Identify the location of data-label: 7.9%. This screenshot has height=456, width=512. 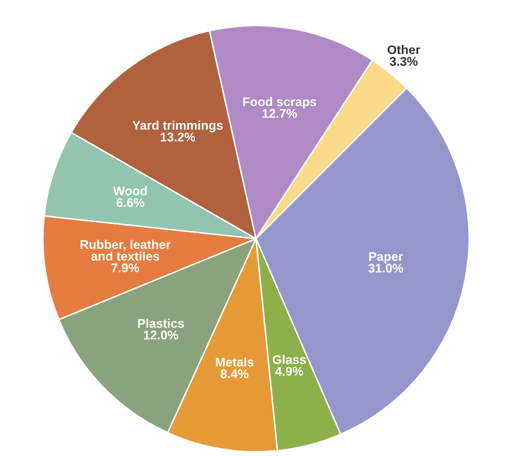
(126, 267).